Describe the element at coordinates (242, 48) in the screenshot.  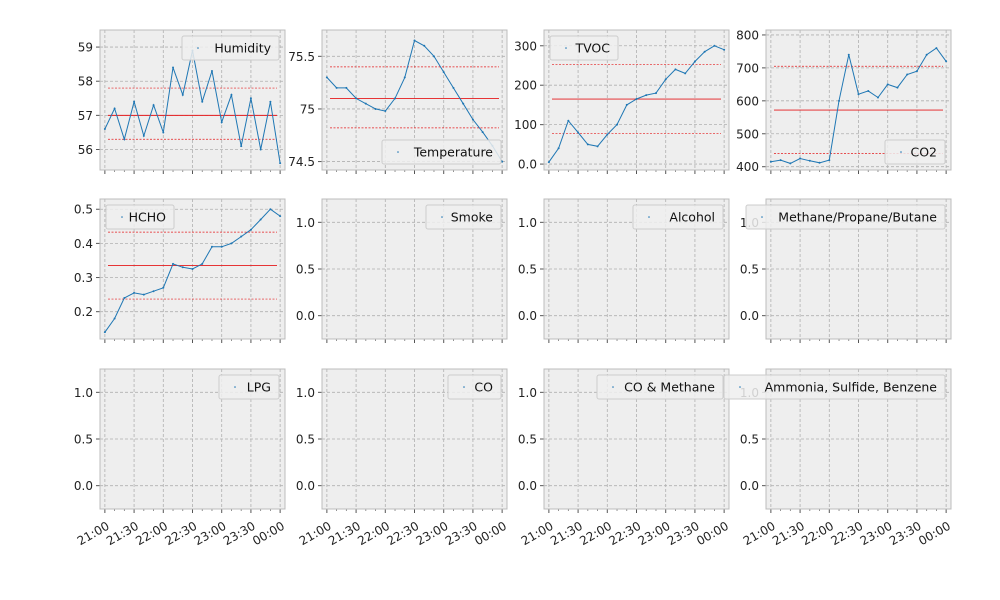
I see `legend-label: Humidity` at that location.